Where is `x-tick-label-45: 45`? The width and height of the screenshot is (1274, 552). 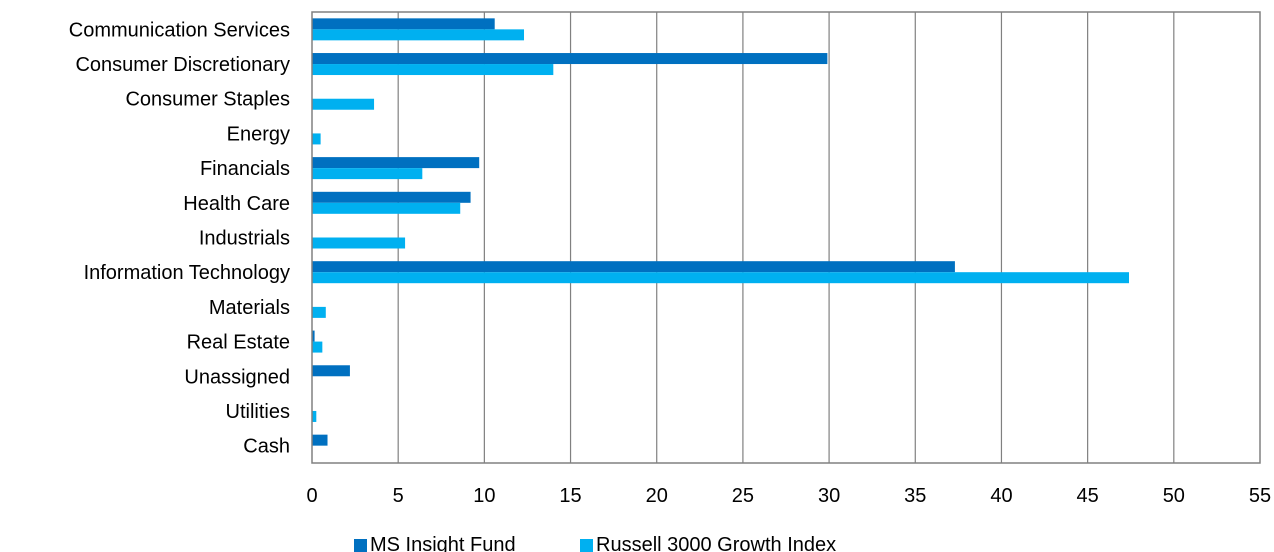 x-tick-label-45: 45 is located at coordinates (1088, 496).